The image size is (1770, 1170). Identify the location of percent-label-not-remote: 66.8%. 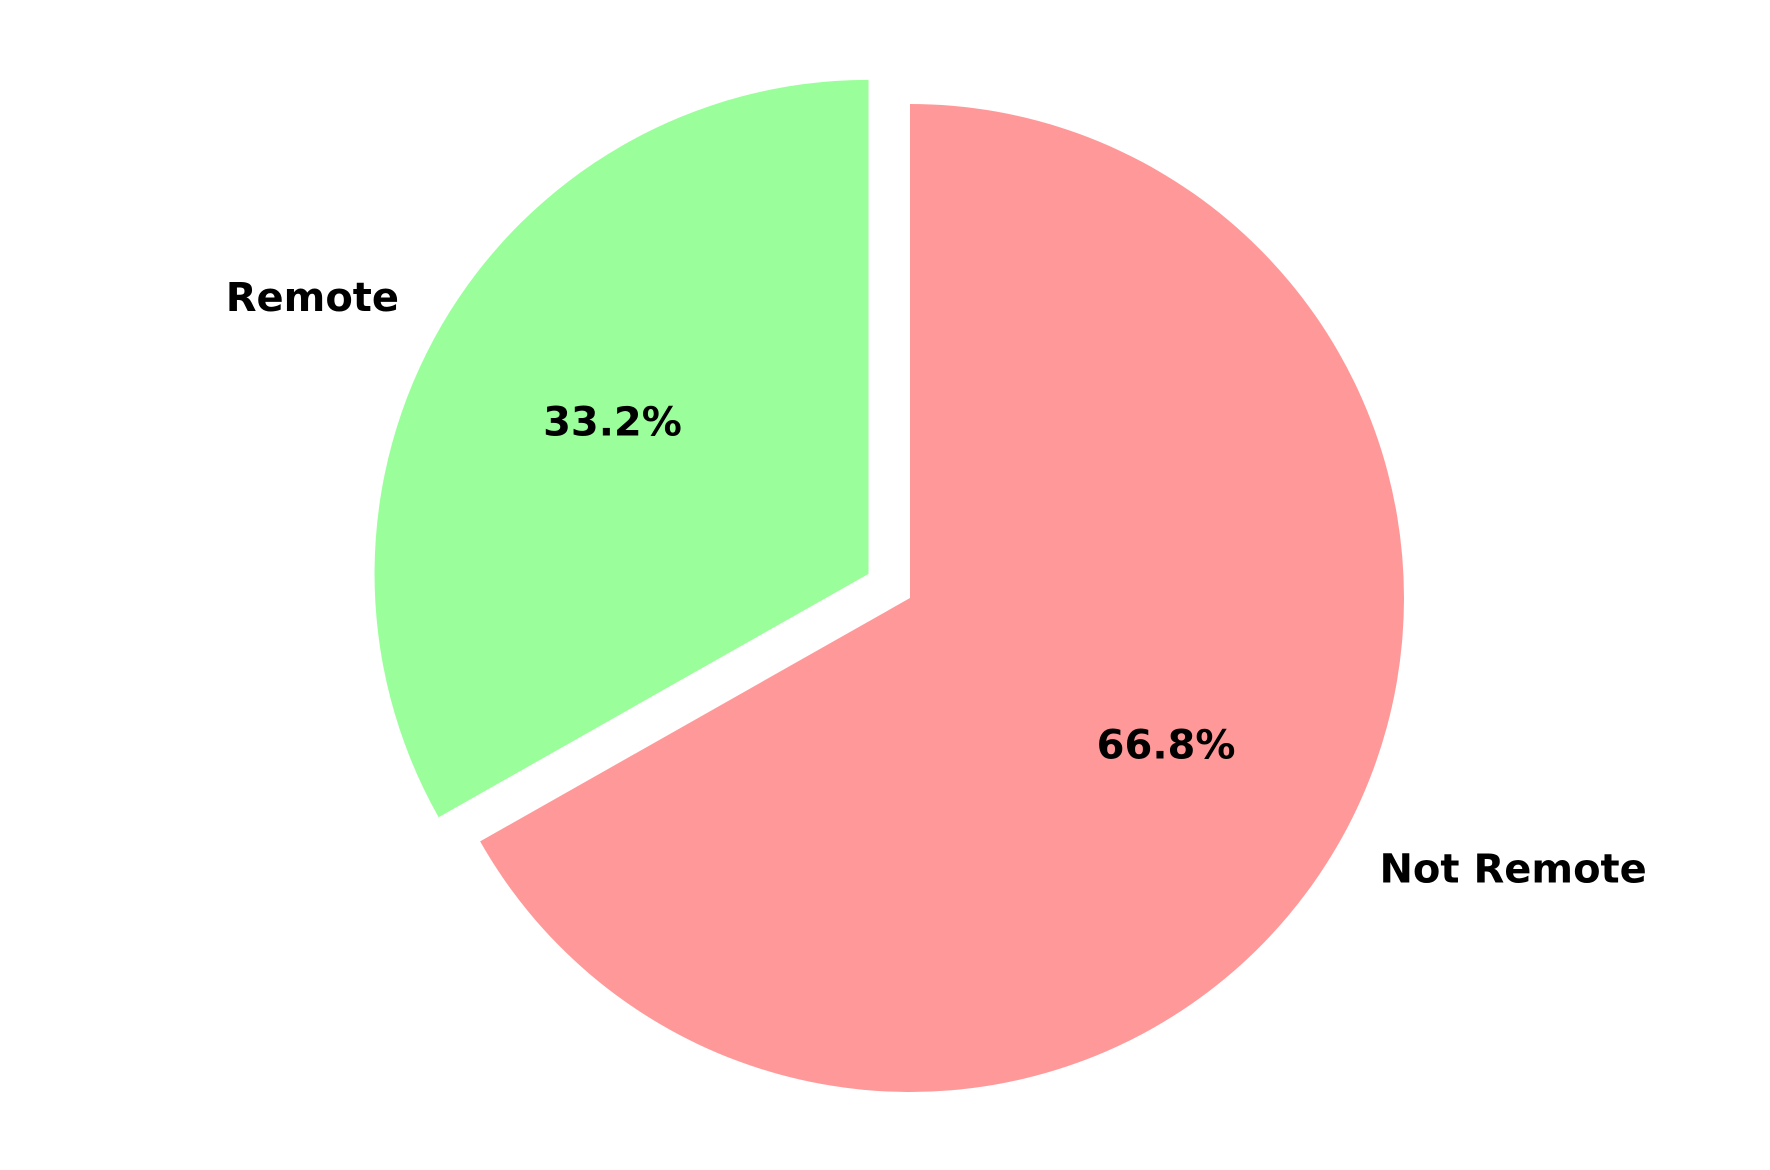
(1166, 745).